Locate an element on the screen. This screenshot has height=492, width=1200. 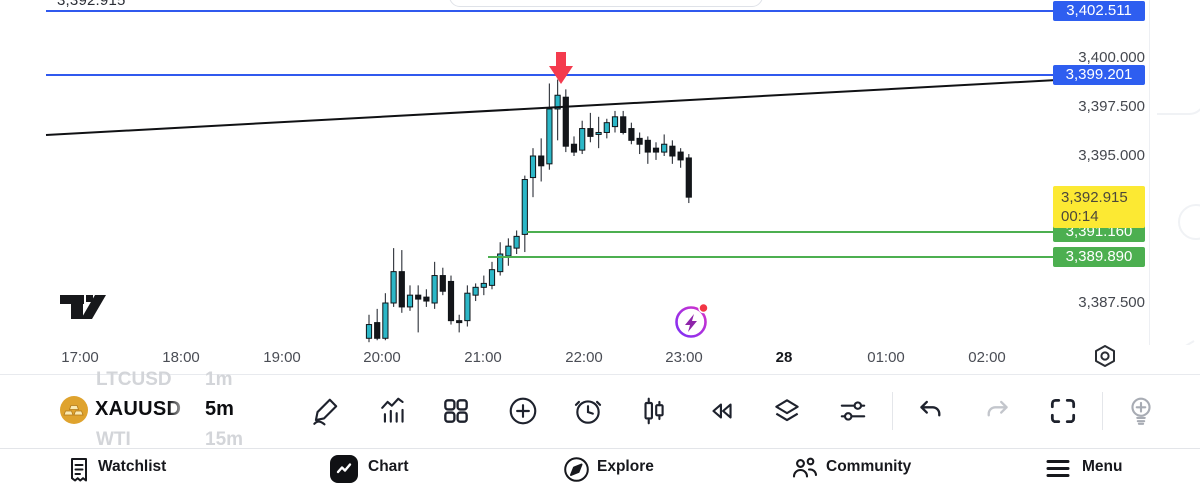
draw-tool-button is located at coordinates (325, 411).